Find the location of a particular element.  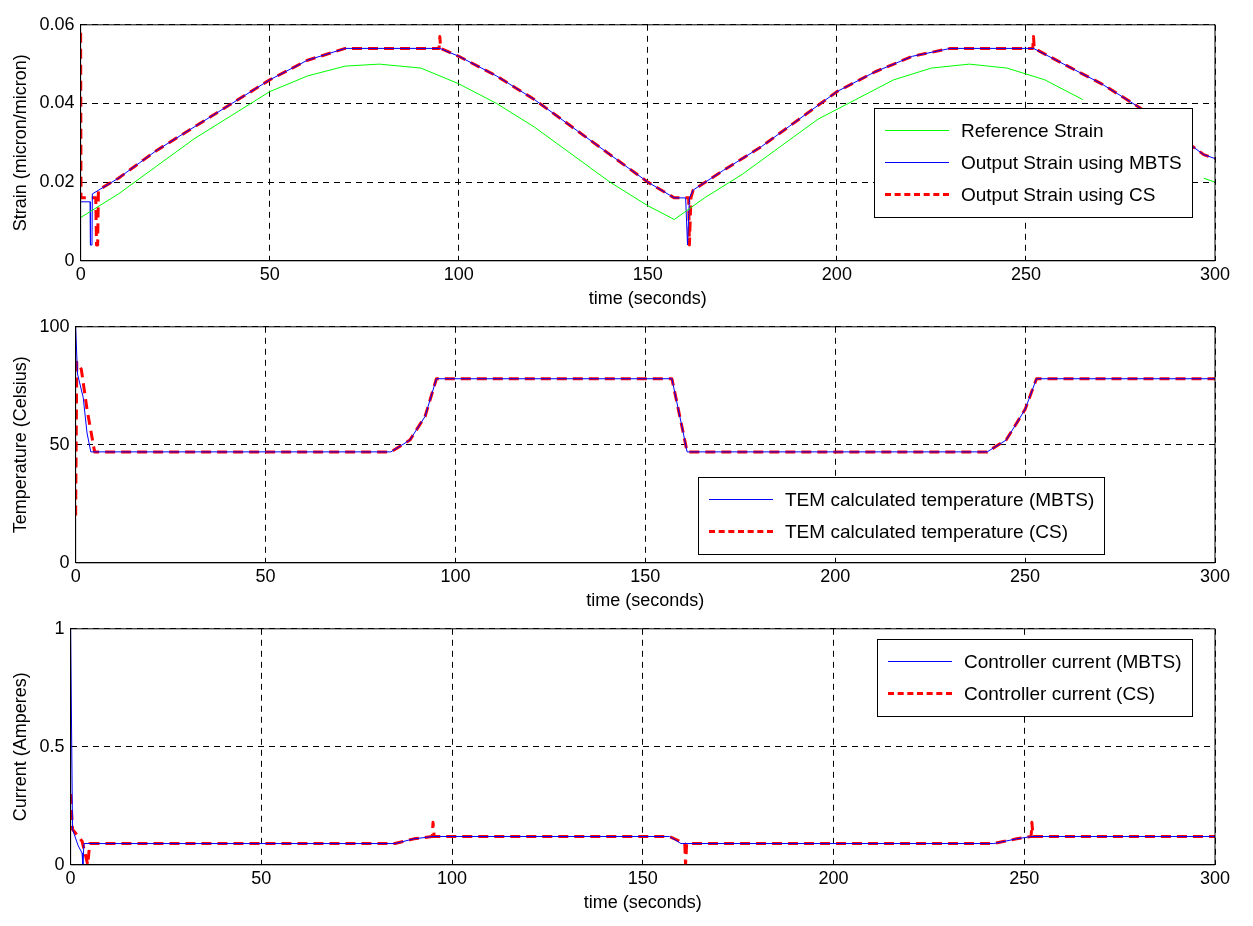

y-tick-label: 100 is located at coordinates (54, 325).